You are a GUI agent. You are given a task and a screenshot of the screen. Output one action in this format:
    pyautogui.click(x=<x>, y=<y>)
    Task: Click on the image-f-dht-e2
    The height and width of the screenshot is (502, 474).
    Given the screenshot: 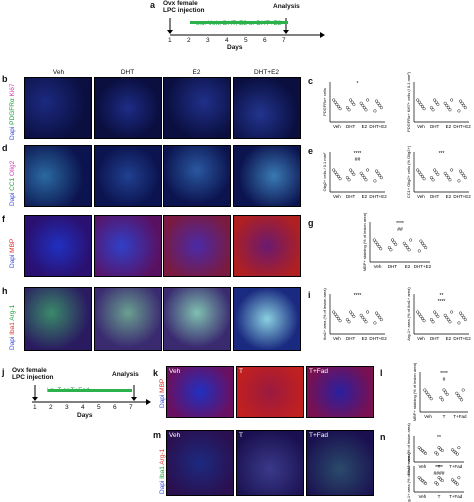 What is the action you would take?
    pyautogui.click(x=267, y=246)
    